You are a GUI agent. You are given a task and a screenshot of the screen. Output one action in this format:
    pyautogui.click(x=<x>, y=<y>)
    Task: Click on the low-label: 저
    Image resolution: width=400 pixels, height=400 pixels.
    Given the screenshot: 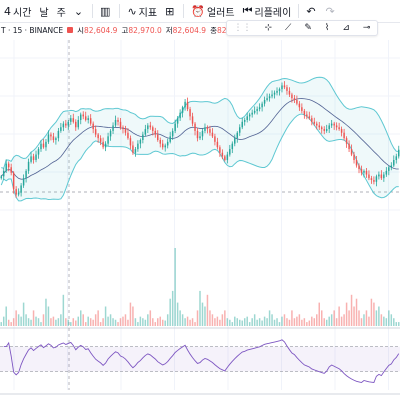 What is the action you would take?
    pyautogui.click(x=169, y=30)
    